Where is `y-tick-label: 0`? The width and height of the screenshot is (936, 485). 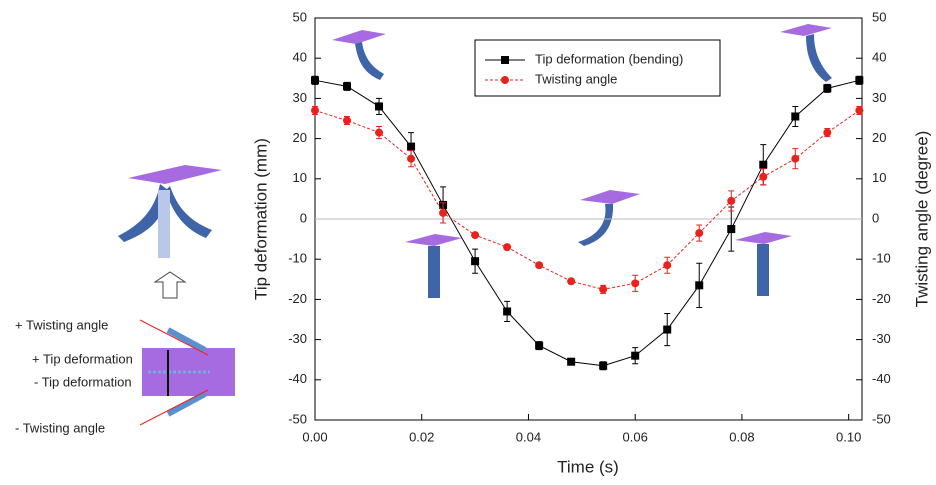 y-tick-label: 0 is located at coordinates (303, 217).